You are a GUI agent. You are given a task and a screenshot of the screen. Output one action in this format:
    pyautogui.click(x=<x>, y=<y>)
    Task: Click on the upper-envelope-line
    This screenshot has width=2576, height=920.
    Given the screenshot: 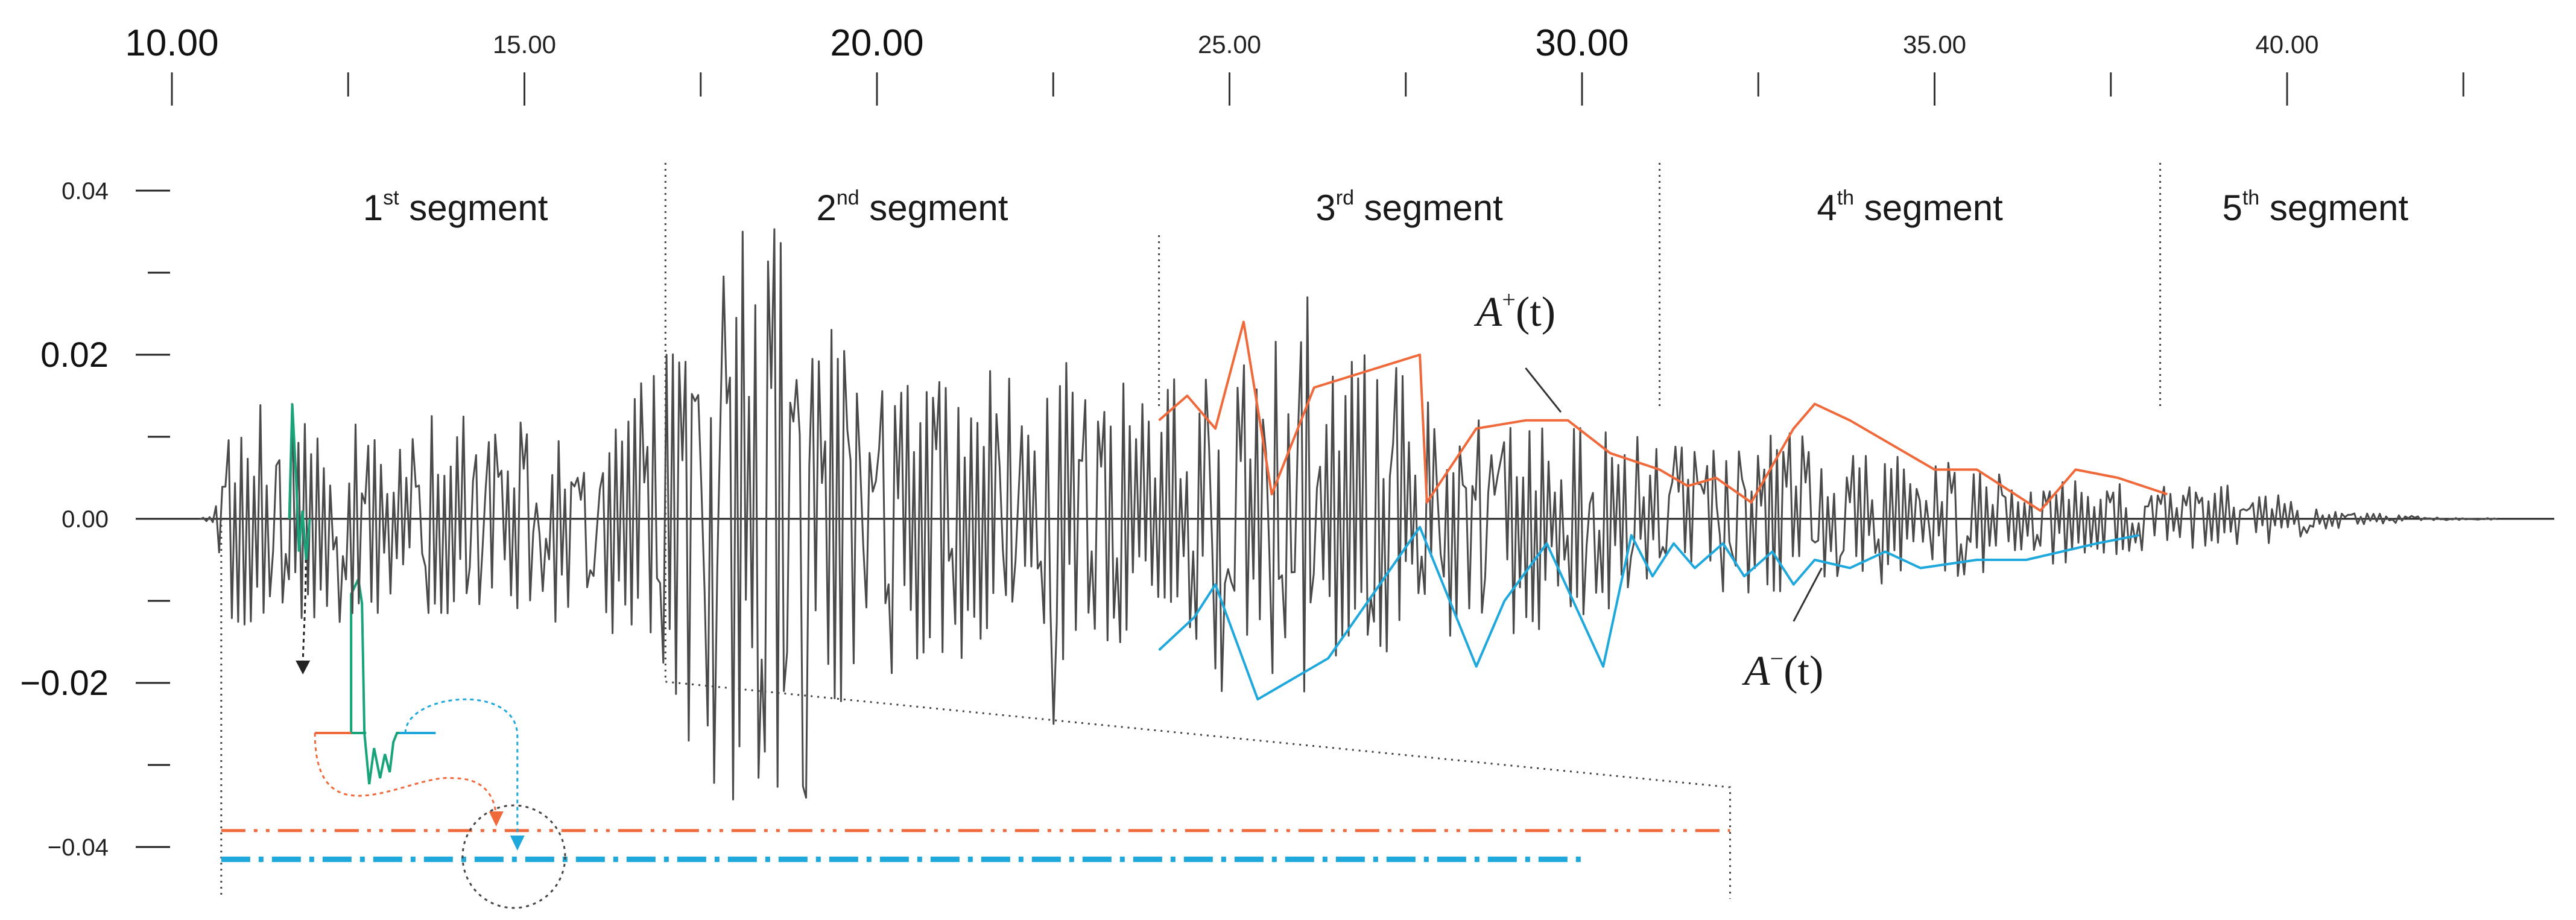 What is the action you would take?
    pyautogui.click(x=1663, y=416)
    